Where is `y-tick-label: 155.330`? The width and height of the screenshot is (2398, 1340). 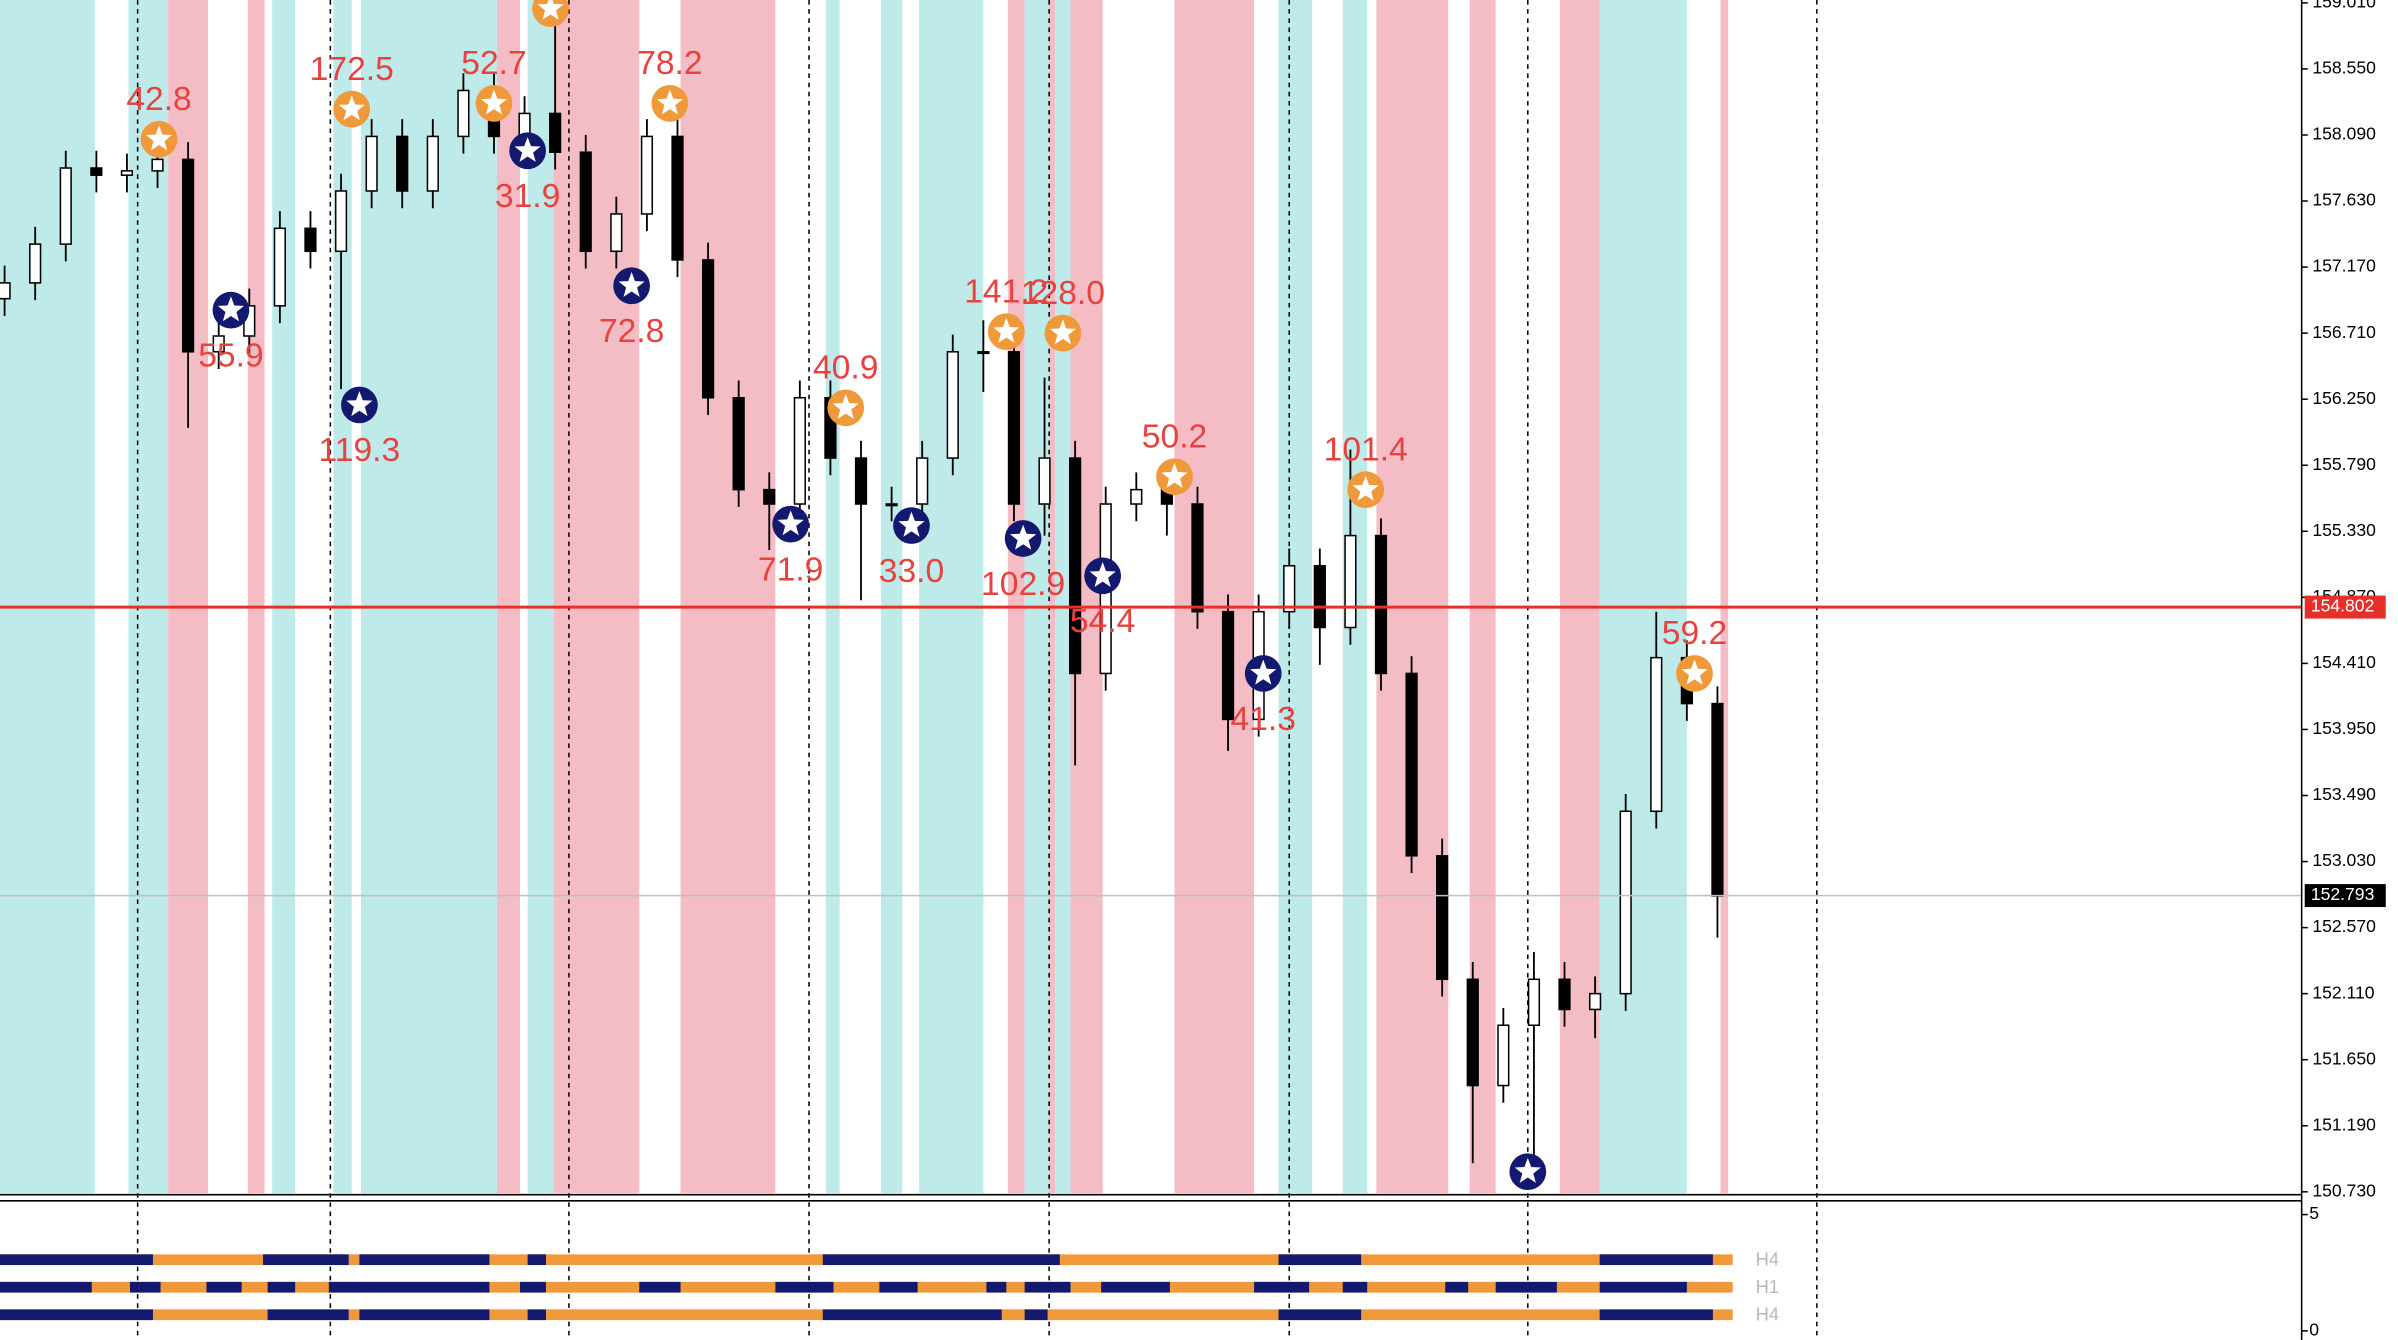 y-tick-label: 155.330 is located at coordinates (2344, 530).